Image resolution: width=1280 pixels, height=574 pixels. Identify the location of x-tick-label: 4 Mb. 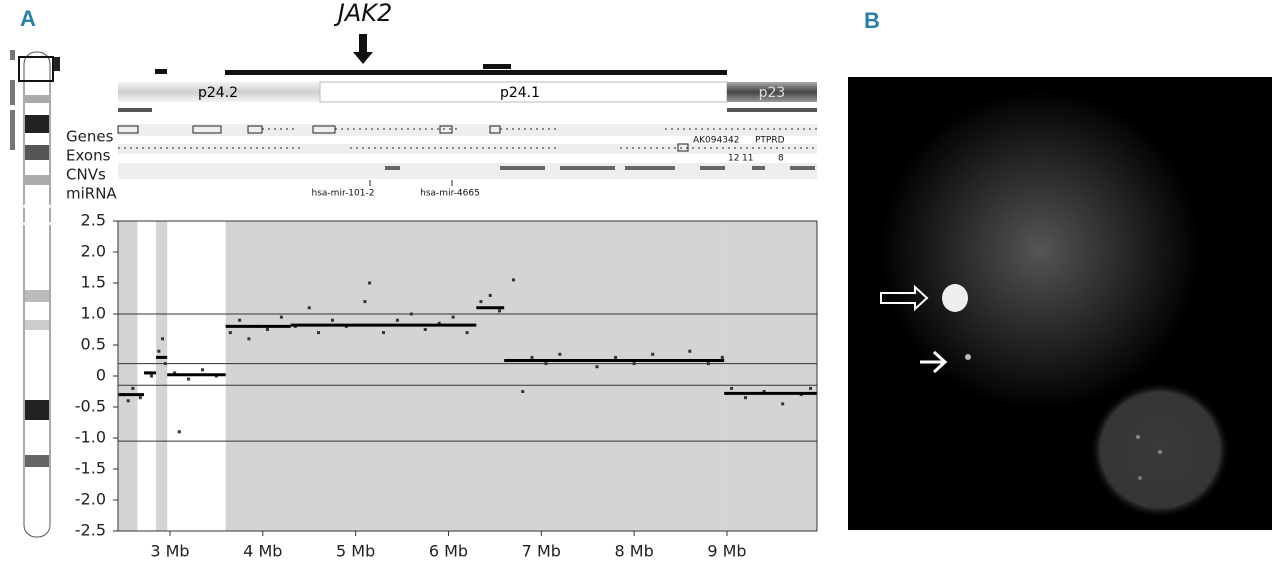
(262, 551).